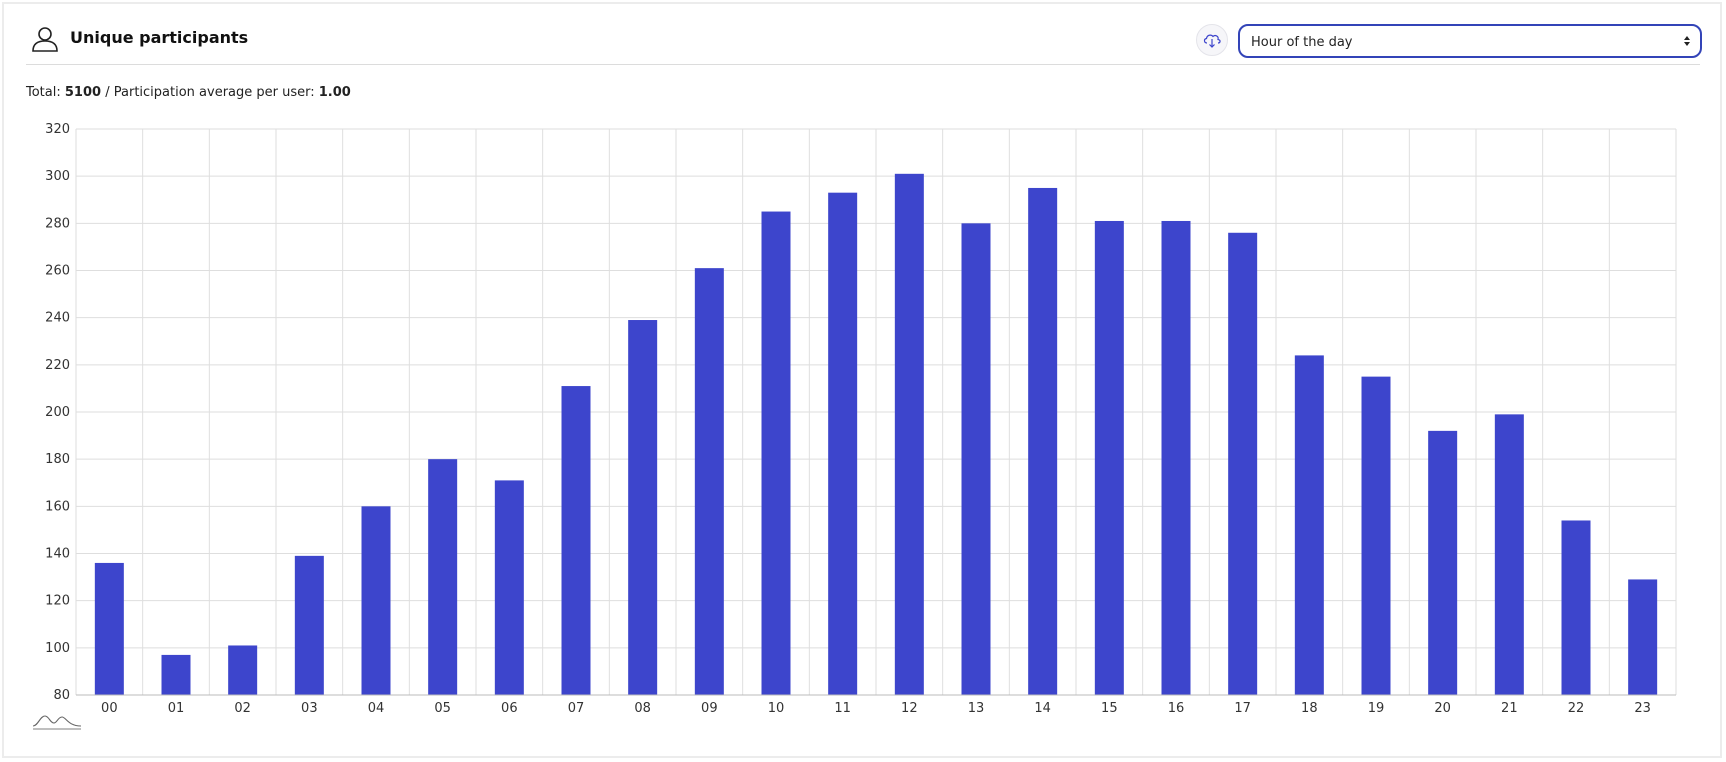 The width and height of the screenshot is (1726, 762). I want to click on x-tick-label: 01, so click(176, 706).